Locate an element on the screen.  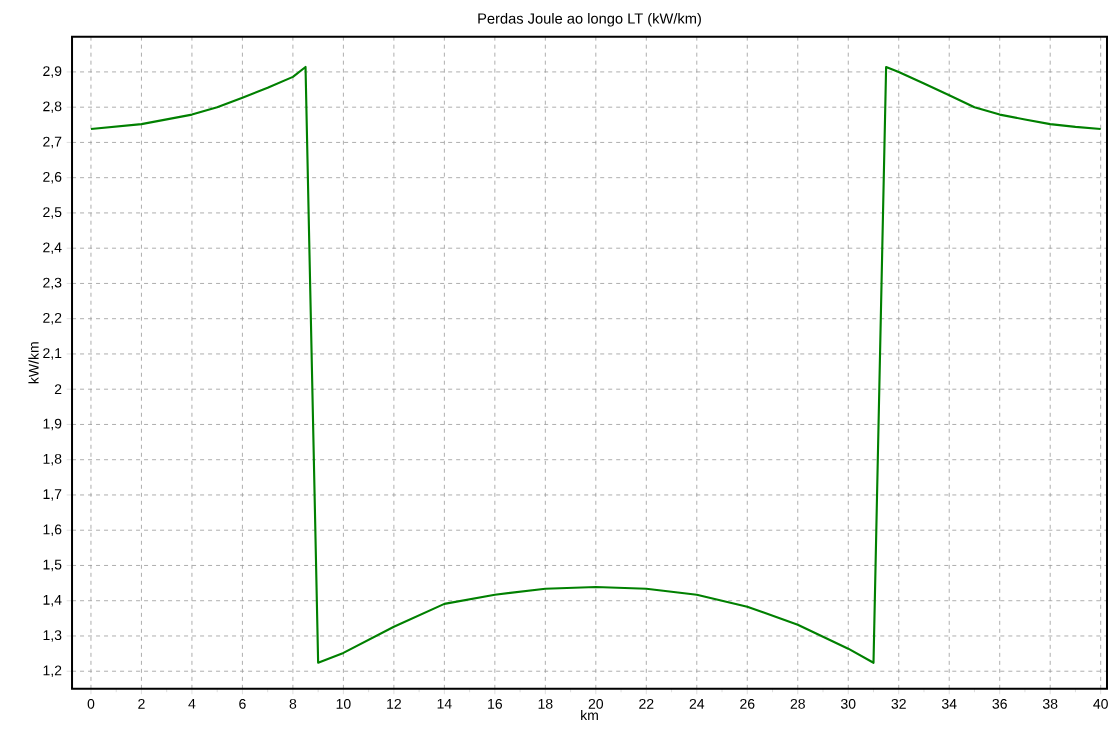
chart-title: Perdas Joule ao longo LT (kW/km) is located at coordinates (589, 19).